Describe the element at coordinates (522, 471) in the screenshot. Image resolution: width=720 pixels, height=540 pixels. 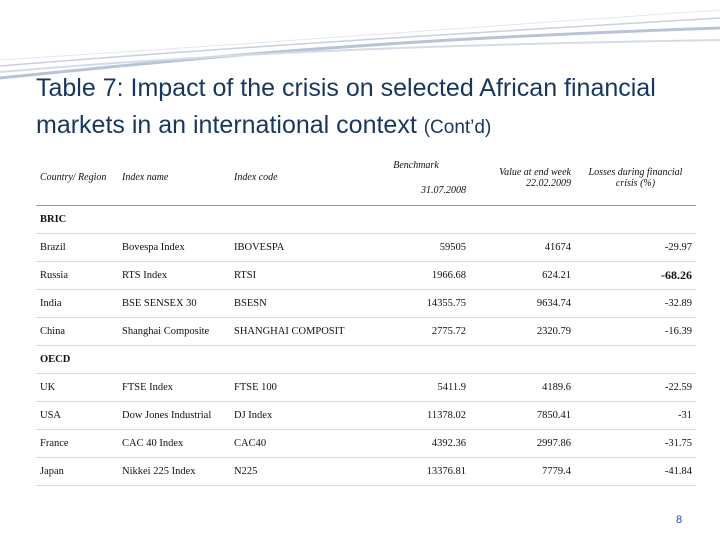
I see `cell: 7779.4` at that location.